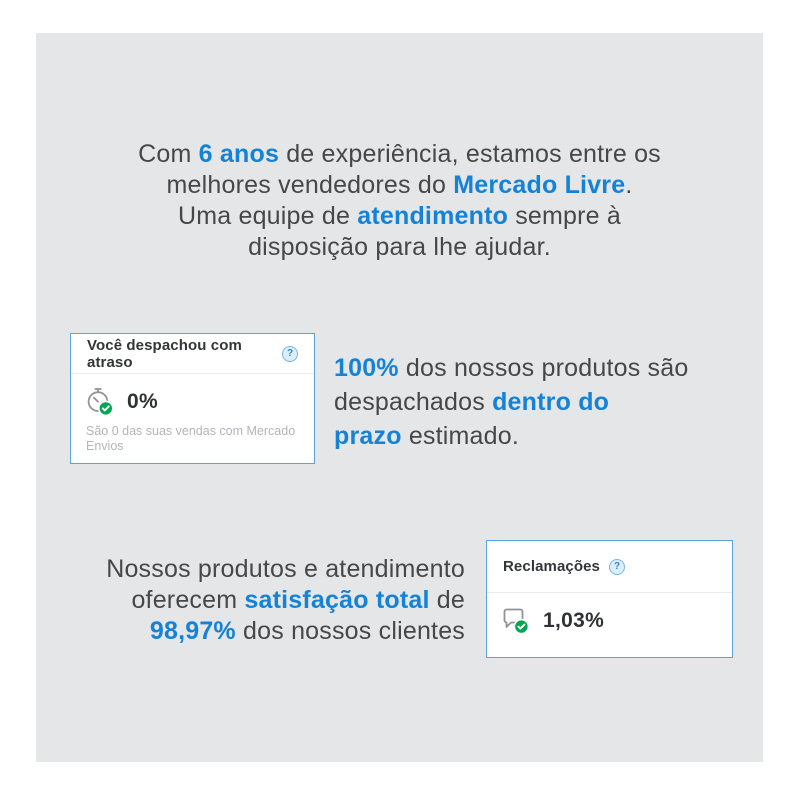 The image size is (800, 800). What do you see at coordinates (574, 620) in the screenshot?
I see `complaints-metric-value: 1,03%` at bounding box center [574, 620].